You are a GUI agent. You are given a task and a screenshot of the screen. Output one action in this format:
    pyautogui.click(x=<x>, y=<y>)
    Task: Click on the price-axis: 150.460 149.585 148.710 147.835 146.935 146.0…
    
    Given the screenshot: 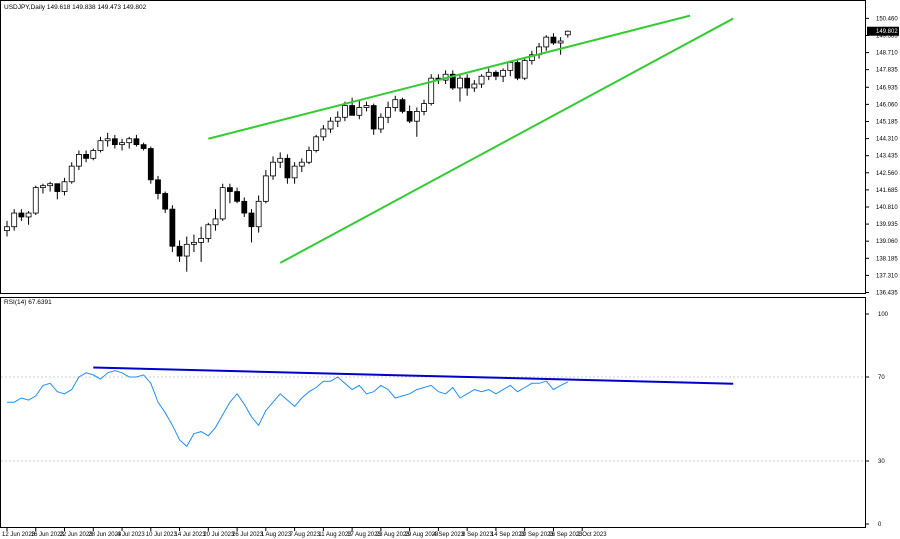 What is the action you would take?
    pyautogui.click(x=882, y=156)
    